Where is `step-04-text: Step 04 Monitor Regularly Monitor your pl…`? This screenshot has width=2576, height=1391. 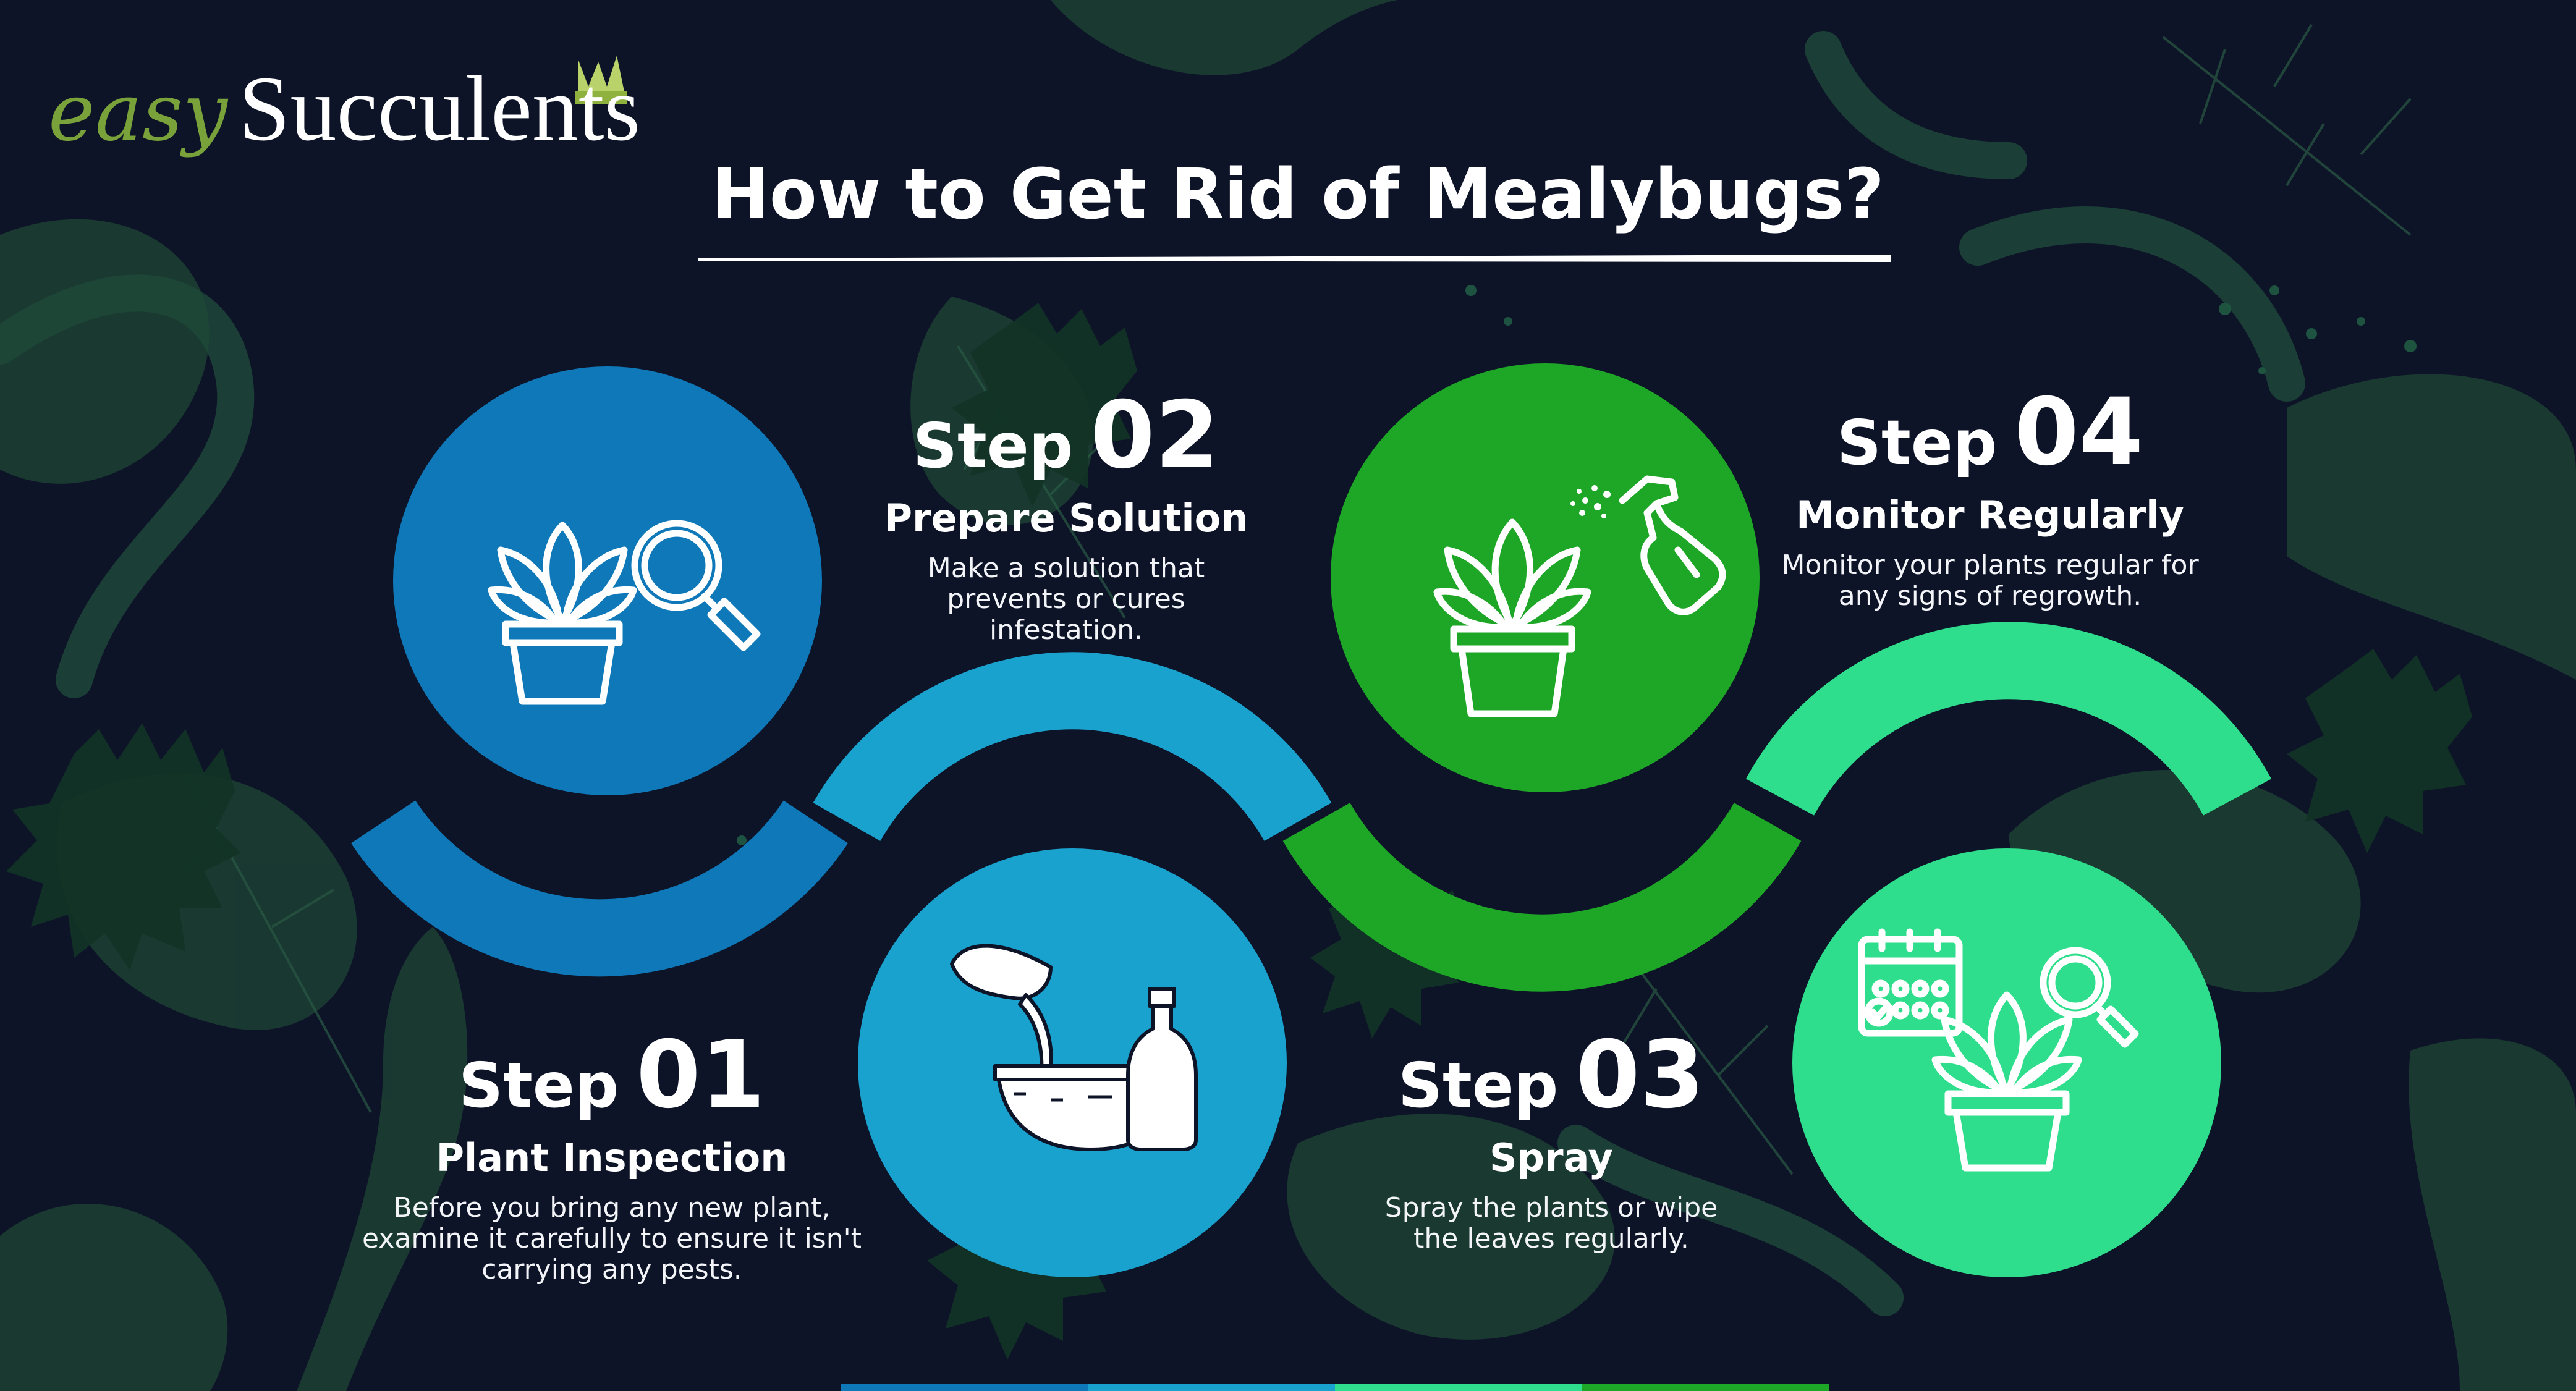
step-04-text: Step 04 Monitor Regularly Monitor your pl… is located at coordinates (1990, 499).